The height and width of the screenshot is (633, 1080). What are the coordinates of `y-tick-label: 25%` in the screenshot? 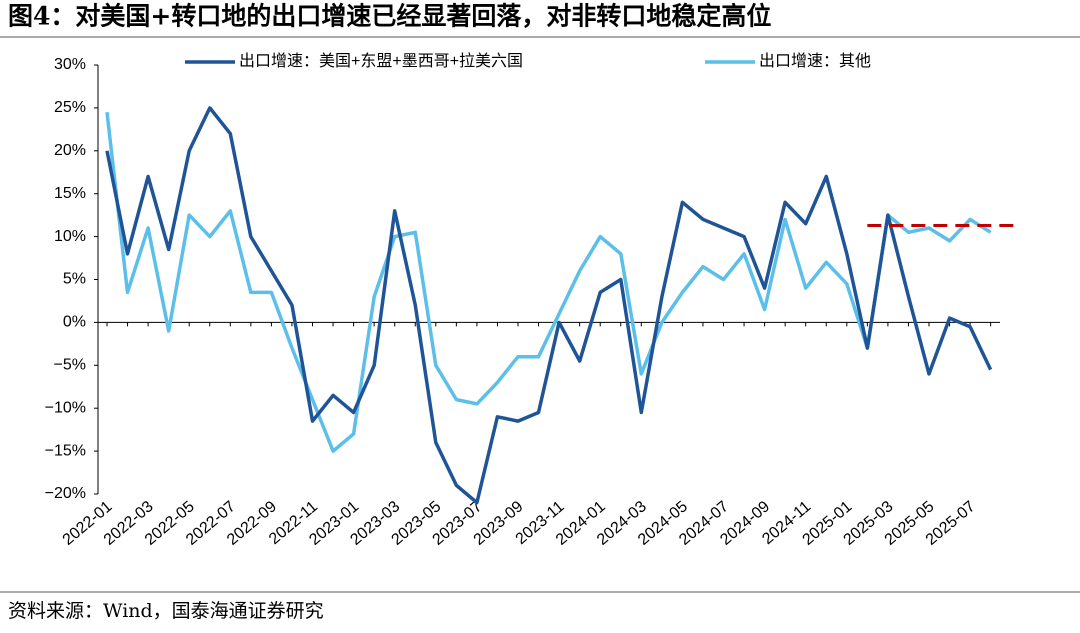 It's located at (70, 107).